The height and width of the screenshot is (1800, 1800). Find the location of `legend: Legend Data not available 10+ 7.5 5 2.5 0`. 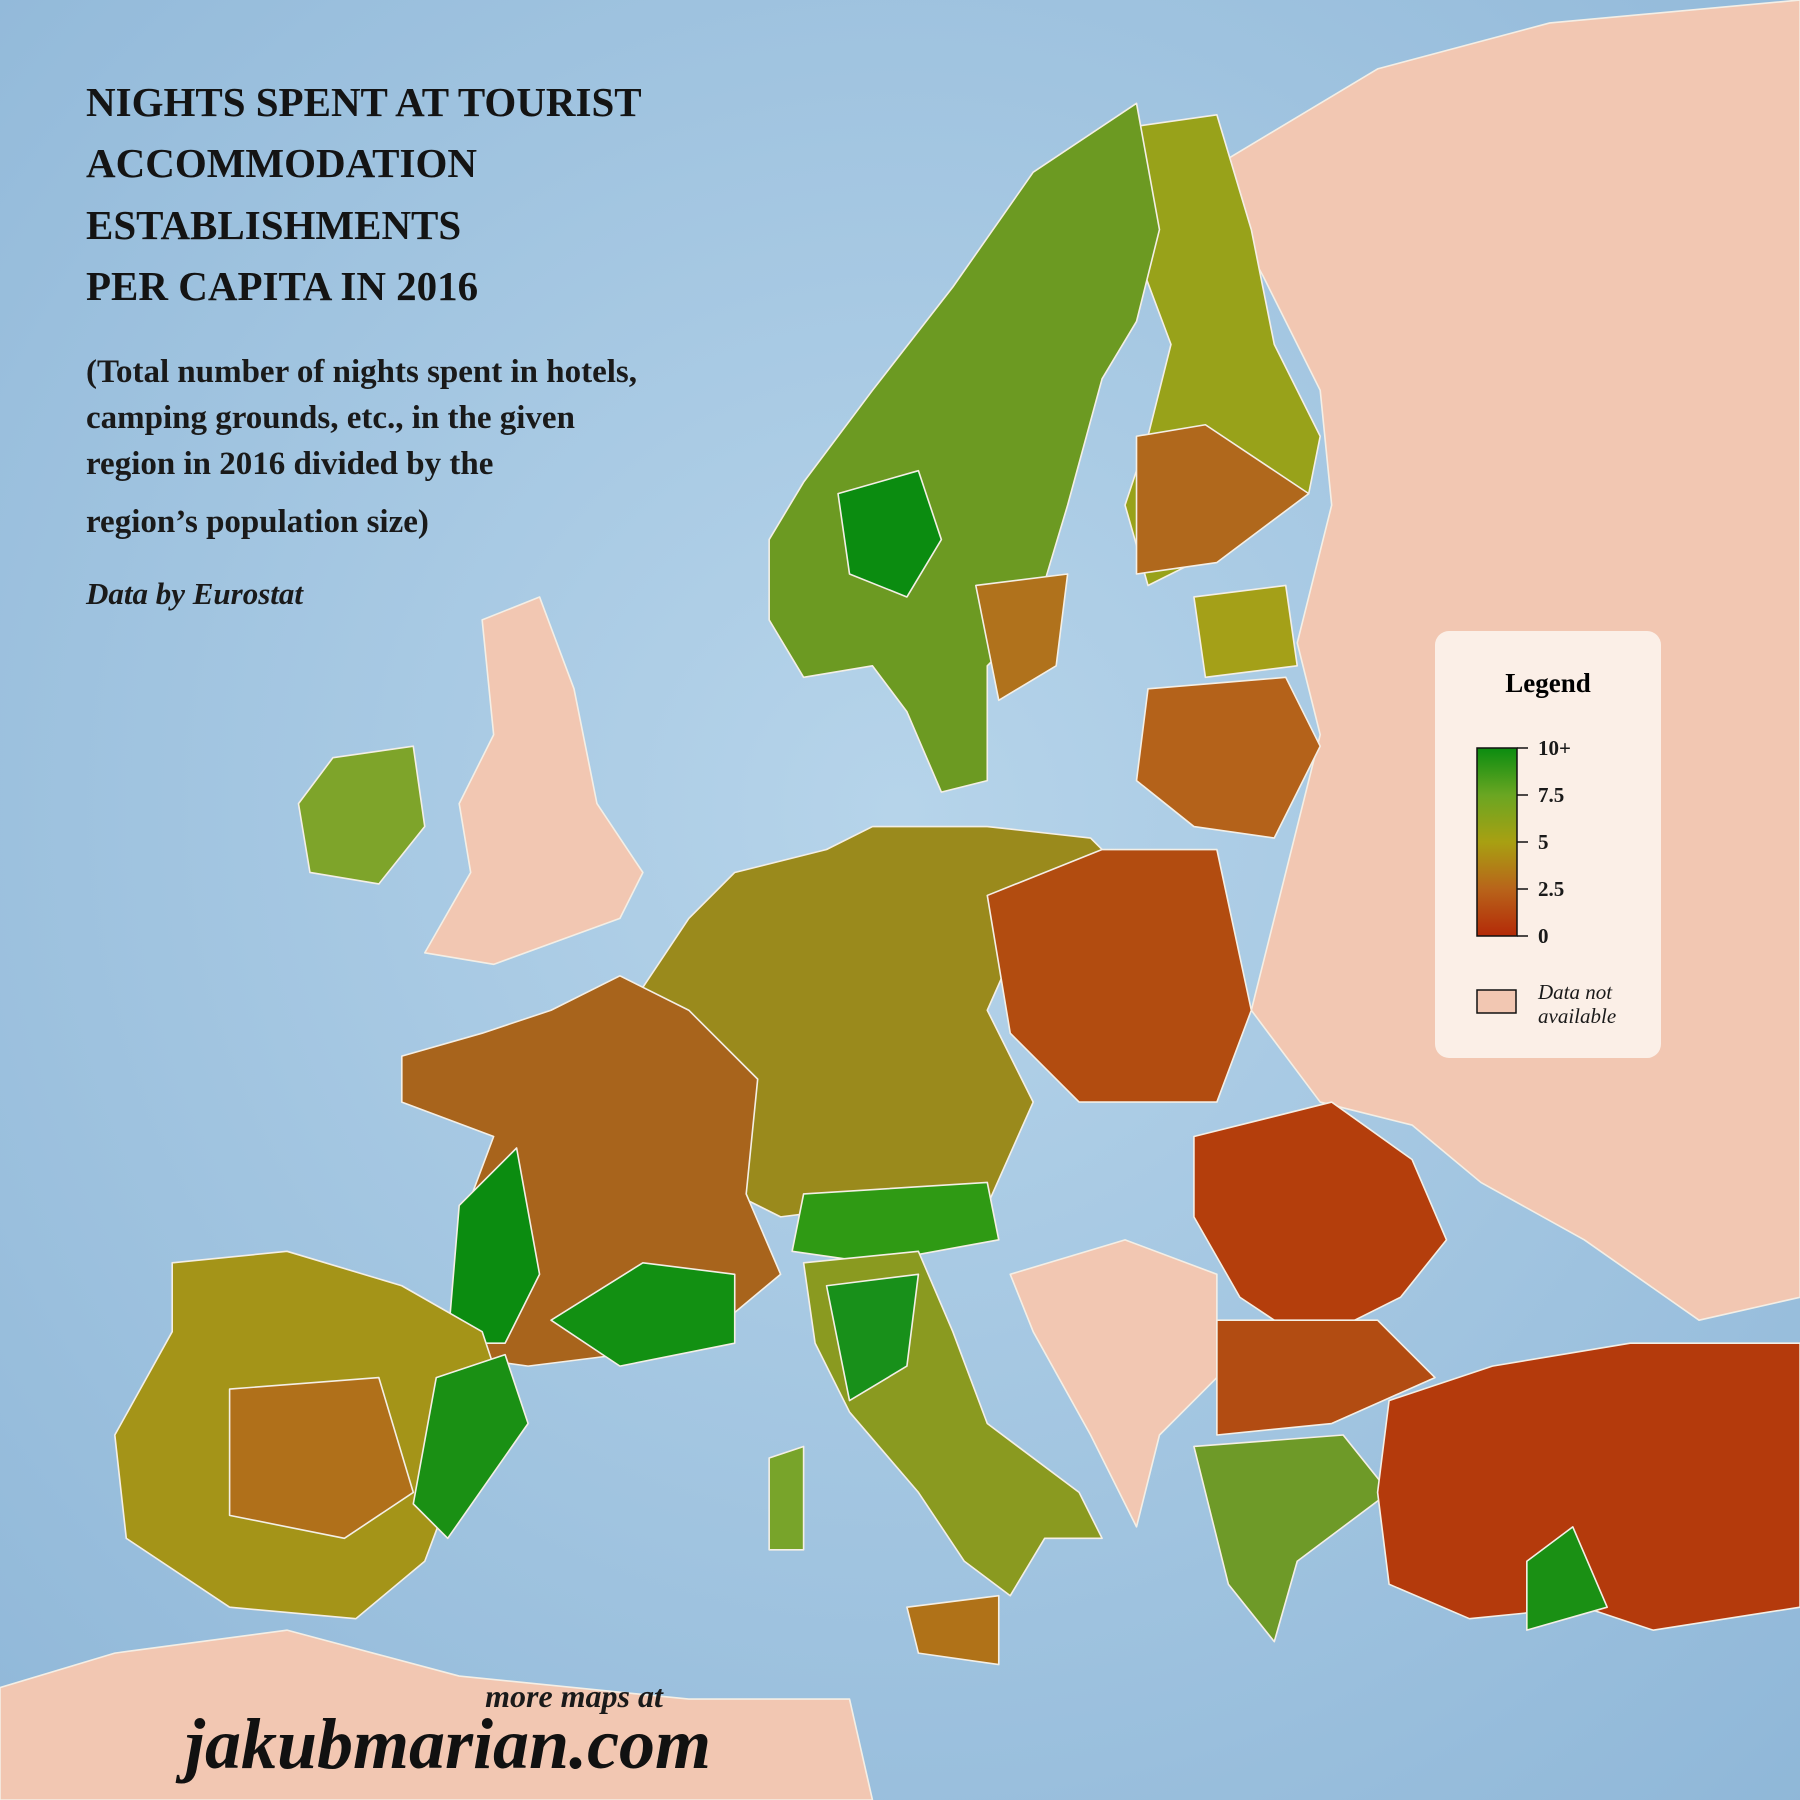

legend: Legend Data not available 10+ 7.5 5 2.5 0 is located at coordinates (1548, 844).